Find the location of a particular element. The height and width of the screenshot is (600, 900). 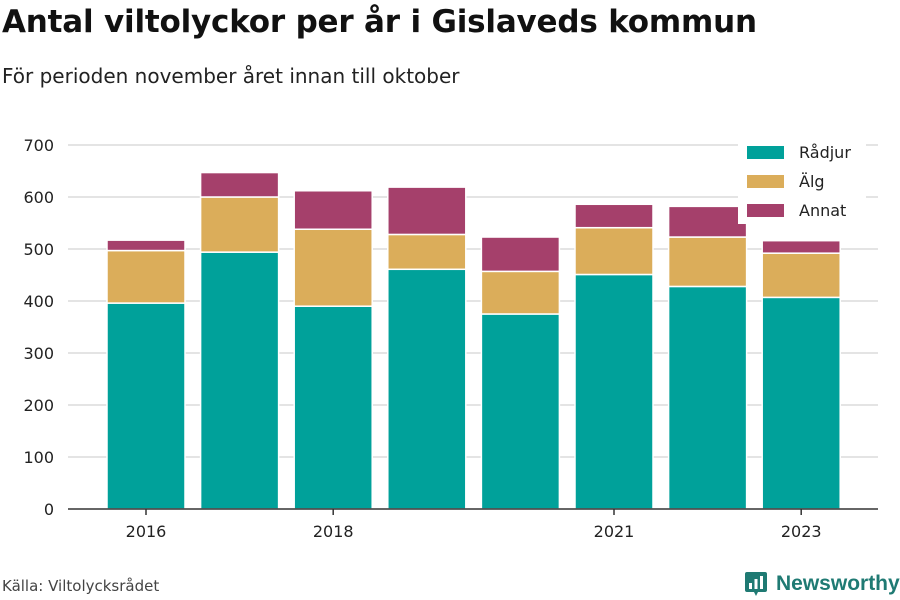

y-tick-label: 400 is located at coordinates (38, 301).